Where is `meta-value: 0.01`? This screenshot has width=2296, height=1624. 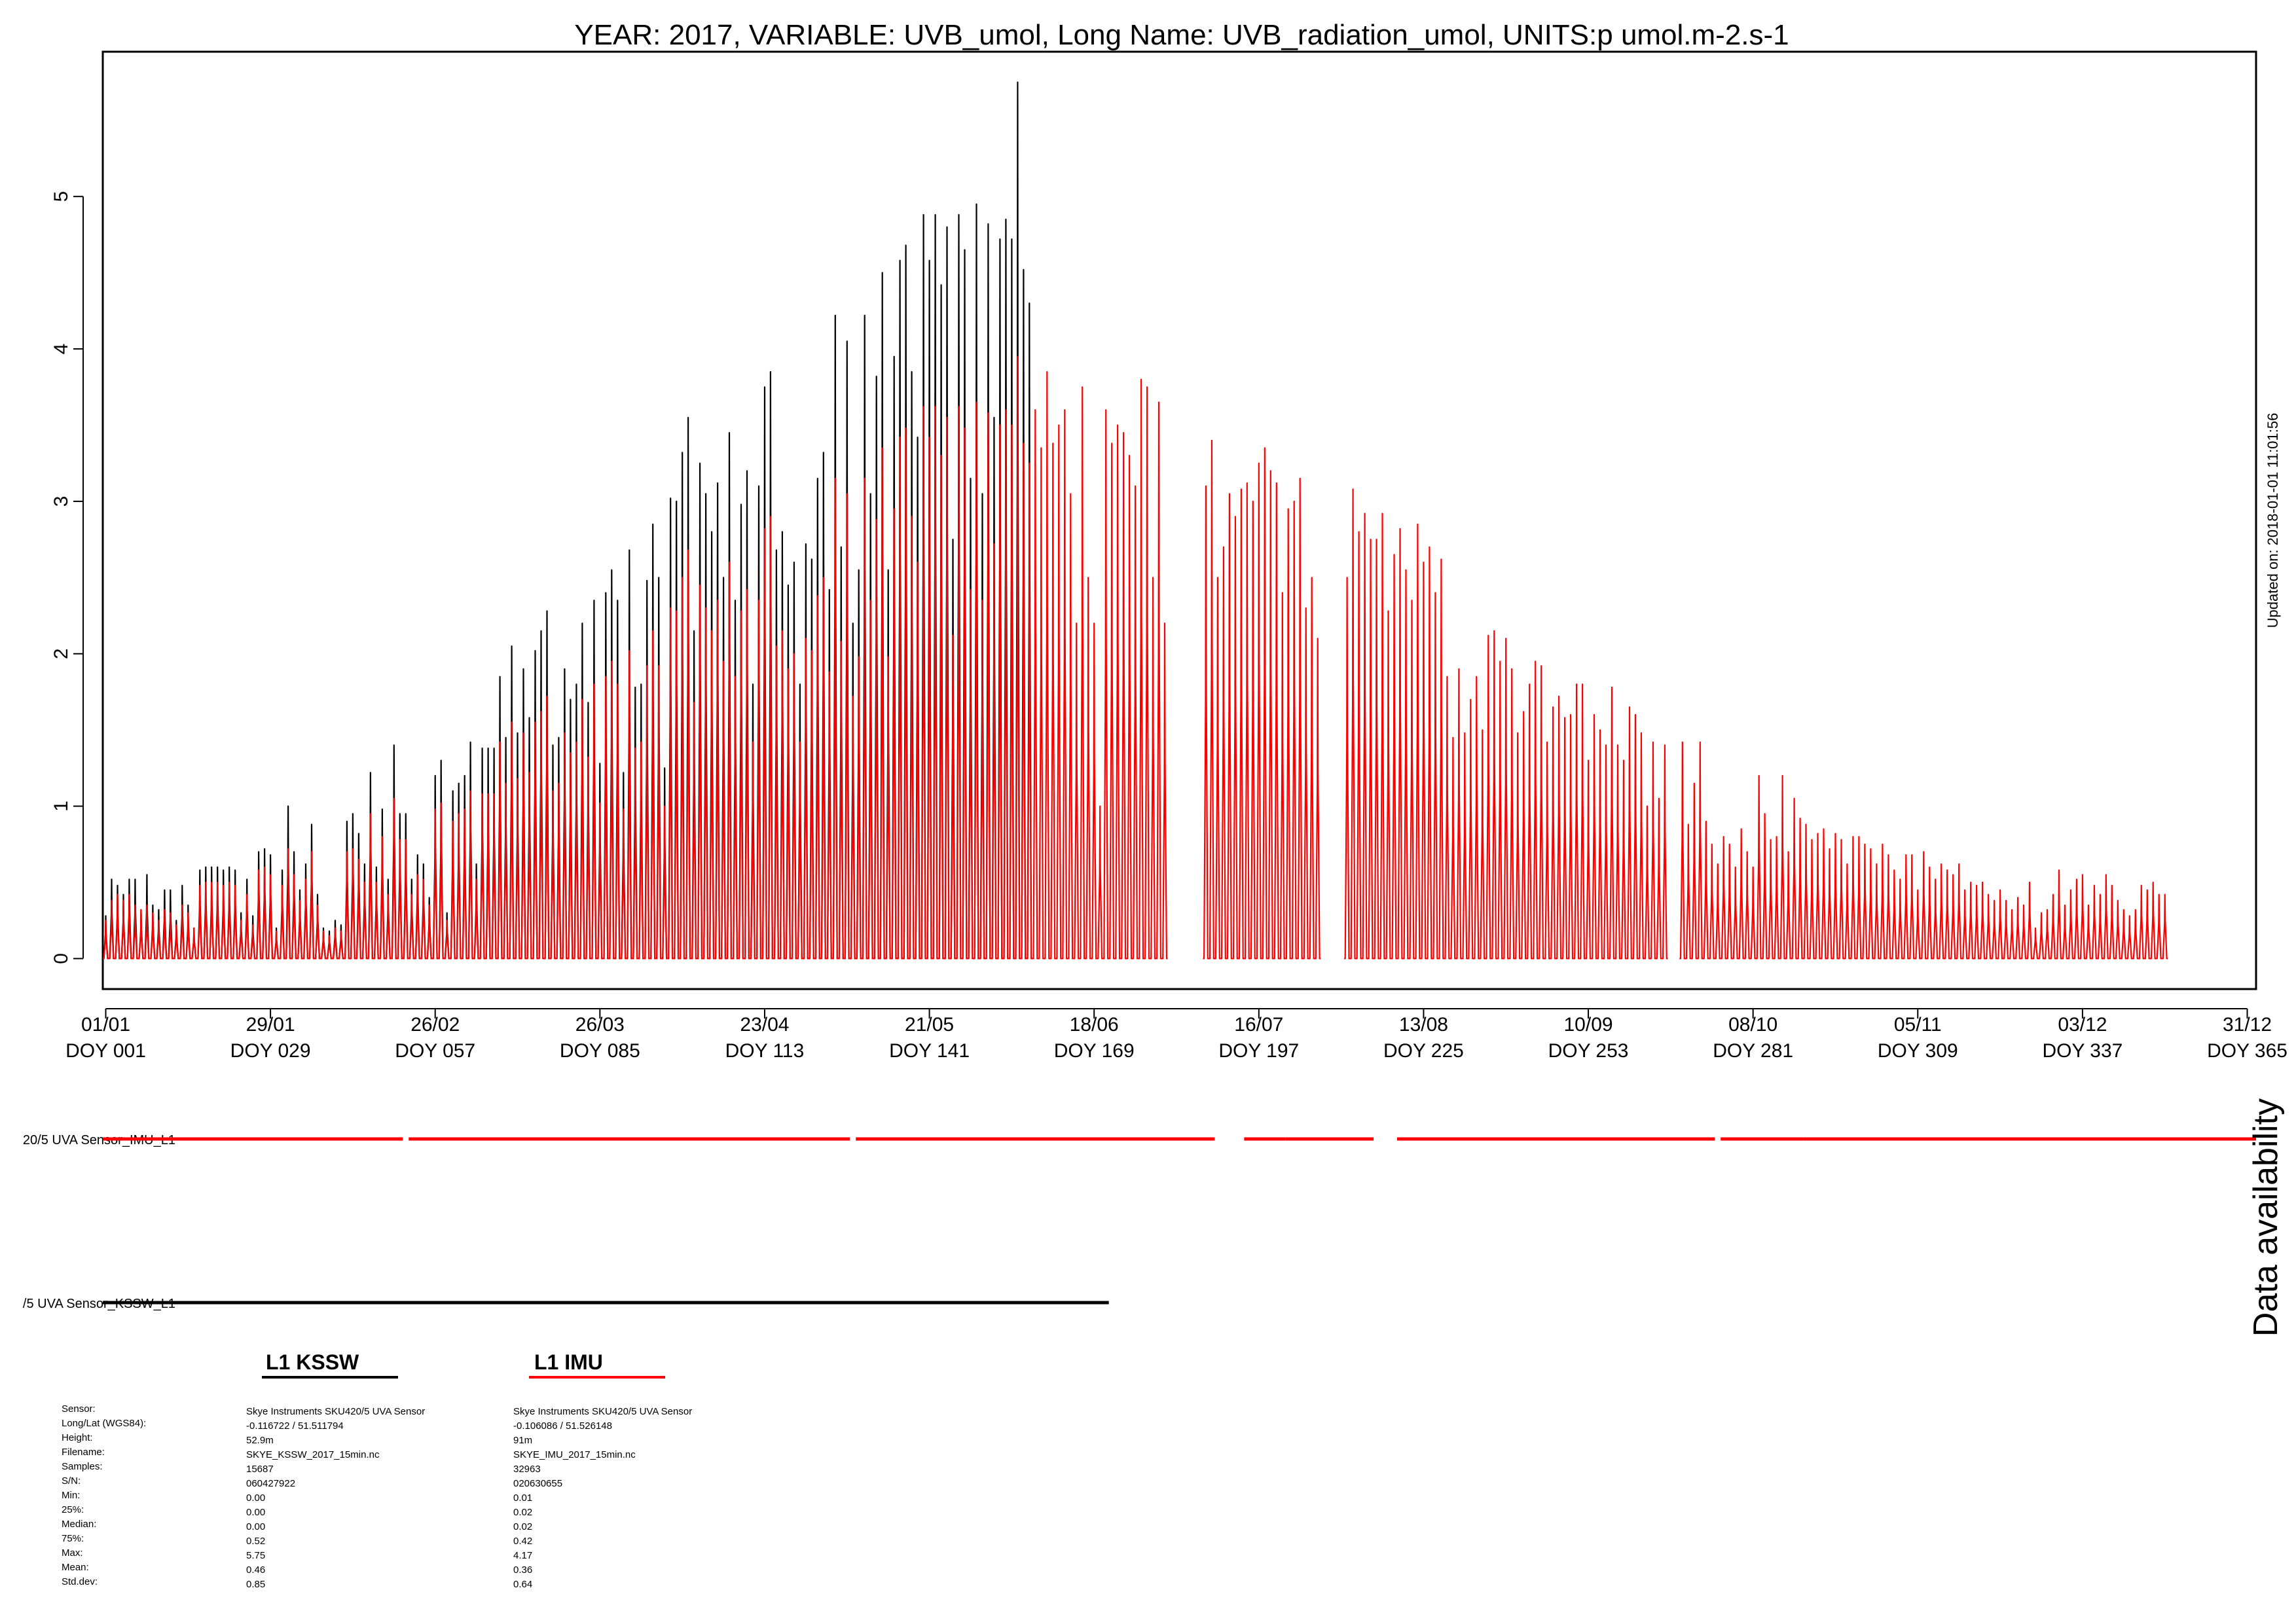
meta-value: 0.01 is located at coordinates (523, 1498).